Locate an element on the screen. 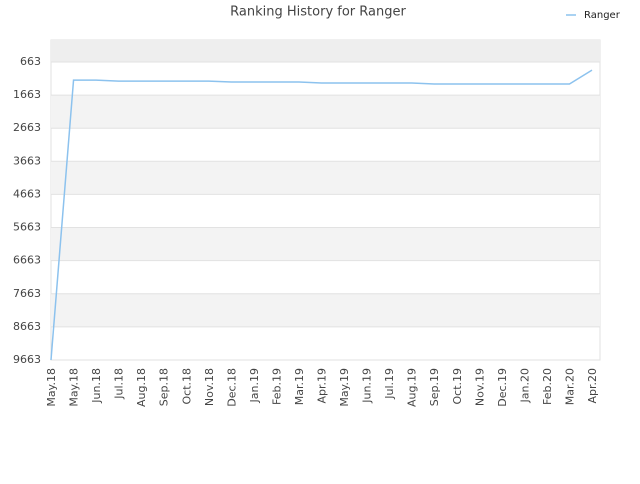 Image resolution: width=640 pixels, height=484 pixels. x-tick-label: Jan.19 is located at coordinates (254, 385).